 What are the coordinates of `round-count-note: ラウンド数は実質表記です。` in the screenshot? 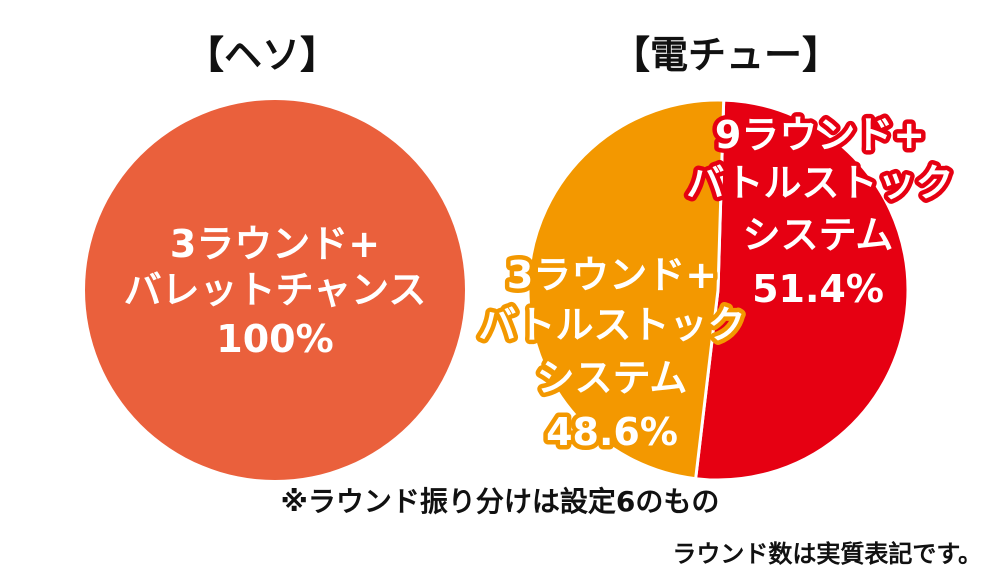 It's located at (827, 554).